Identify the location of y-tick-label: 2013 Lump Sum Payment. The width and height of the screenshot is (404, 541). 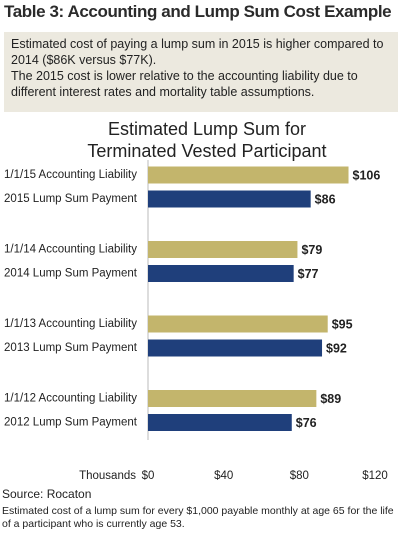
(71, 348).